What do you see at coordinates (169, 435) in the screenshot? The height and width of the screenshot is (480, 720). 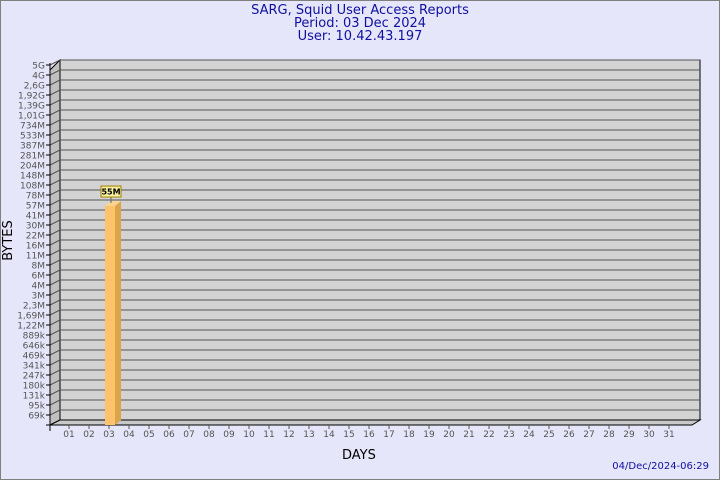 I see `x-tick-label: 06` at bounding box center [169, 435].